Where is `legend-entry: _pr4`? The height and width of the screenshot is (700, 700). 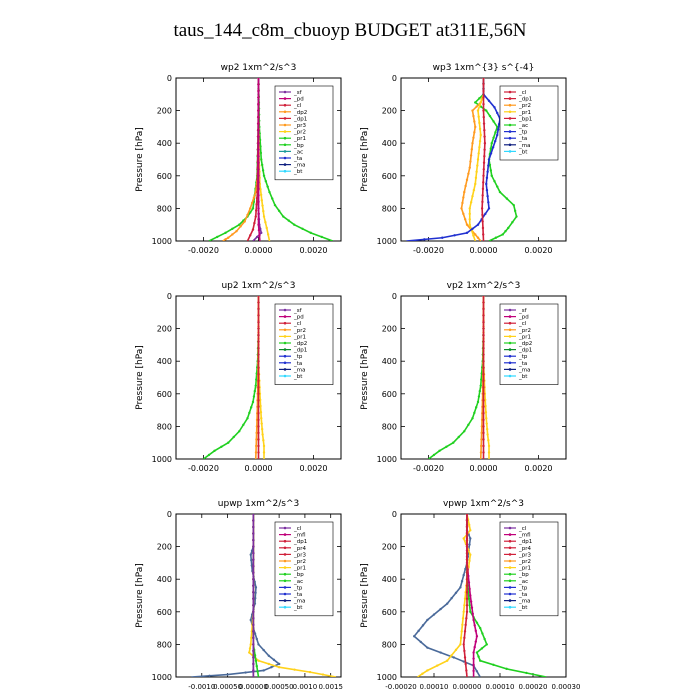 legend-entry: _pr4 is located at coordinates (525, 549).